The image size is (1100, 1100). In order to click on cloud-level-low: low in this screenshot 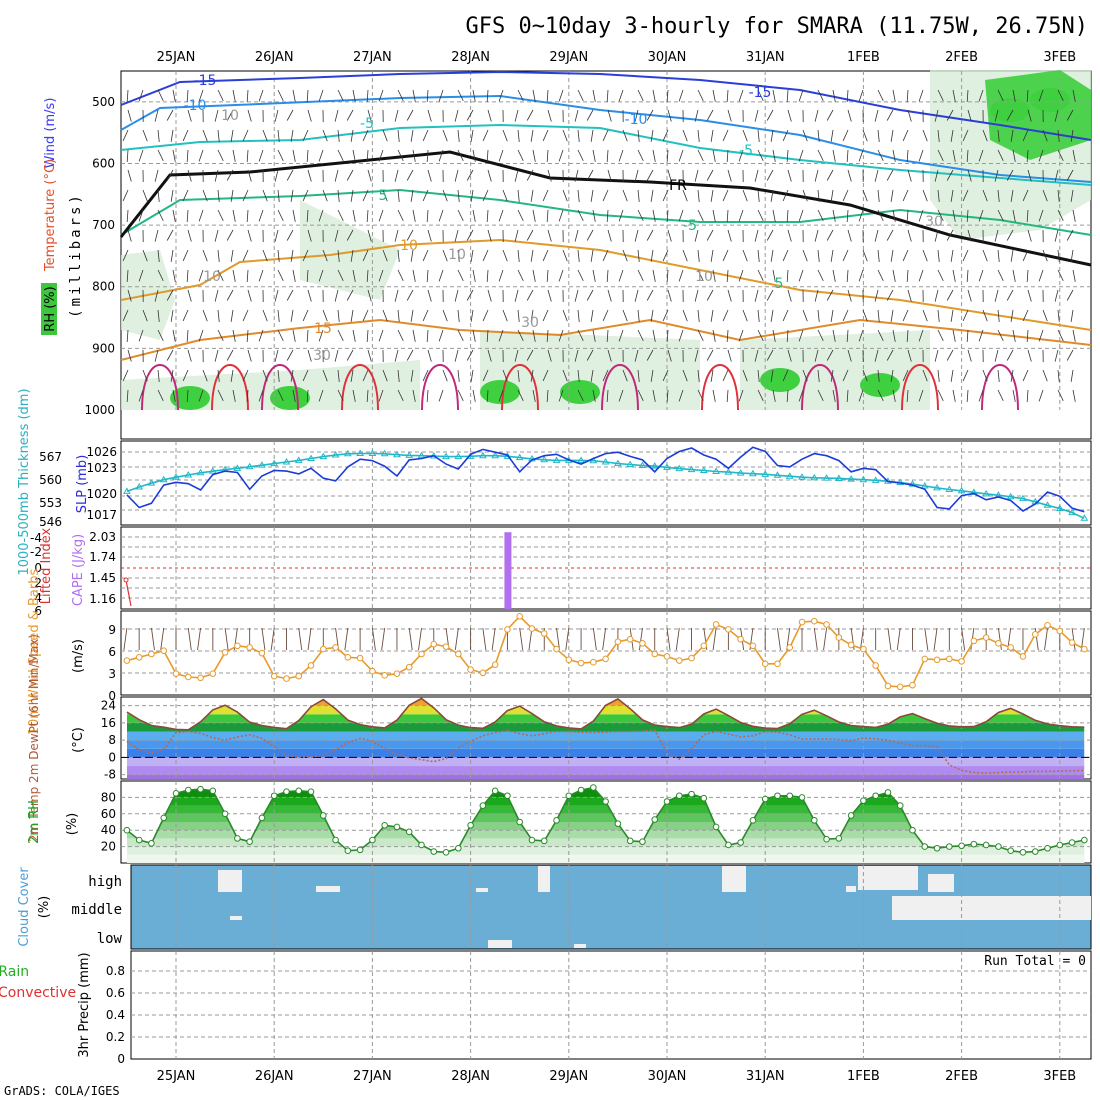, I will do `click(110, 939)`.